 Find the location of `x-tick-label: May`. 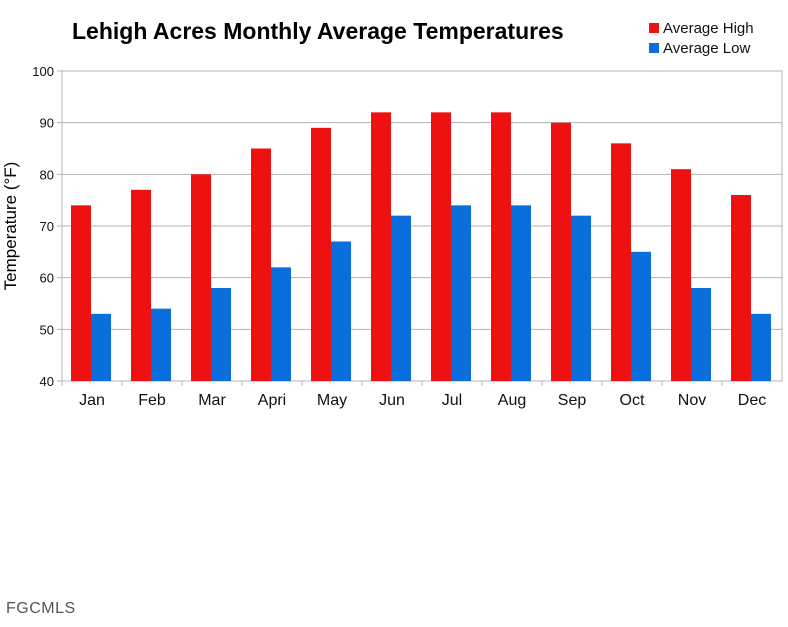

x-tick-label: May is located at coordinates (332, 400).